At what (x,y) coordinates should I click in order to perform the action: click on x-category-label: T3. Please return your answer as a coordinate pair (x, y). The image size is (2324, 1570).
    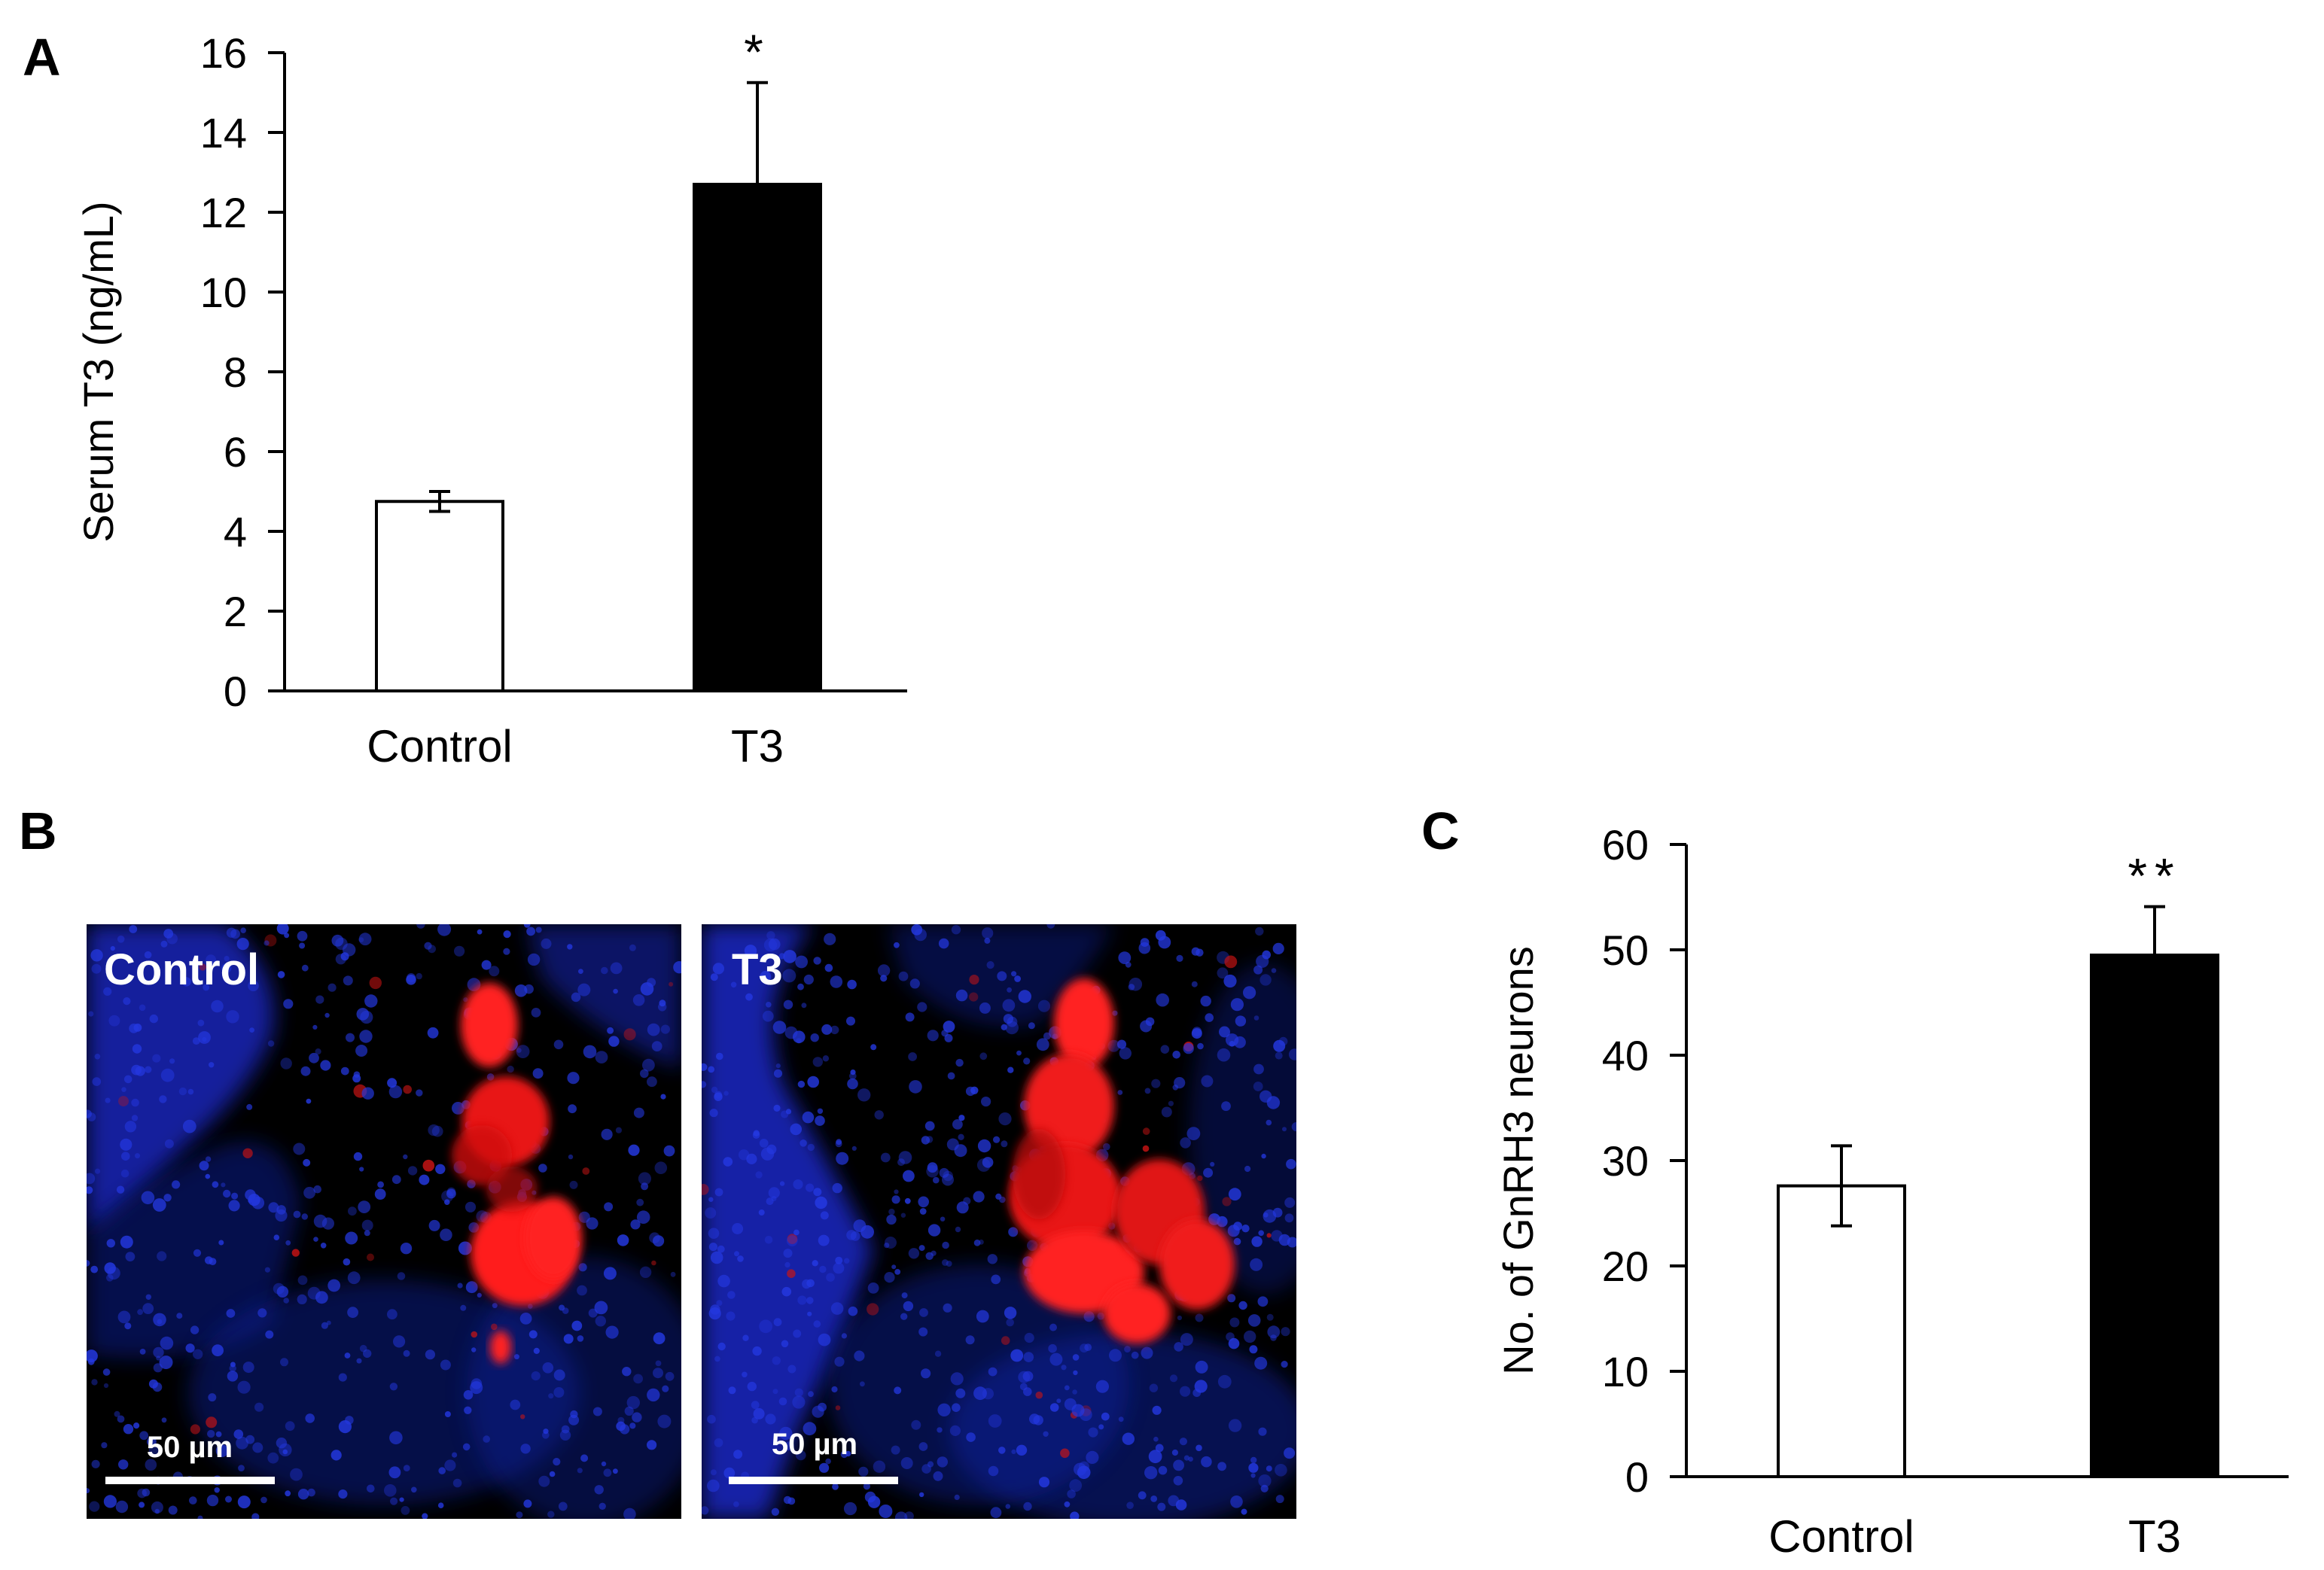
    Looking at the image, I should click on (757, 746).